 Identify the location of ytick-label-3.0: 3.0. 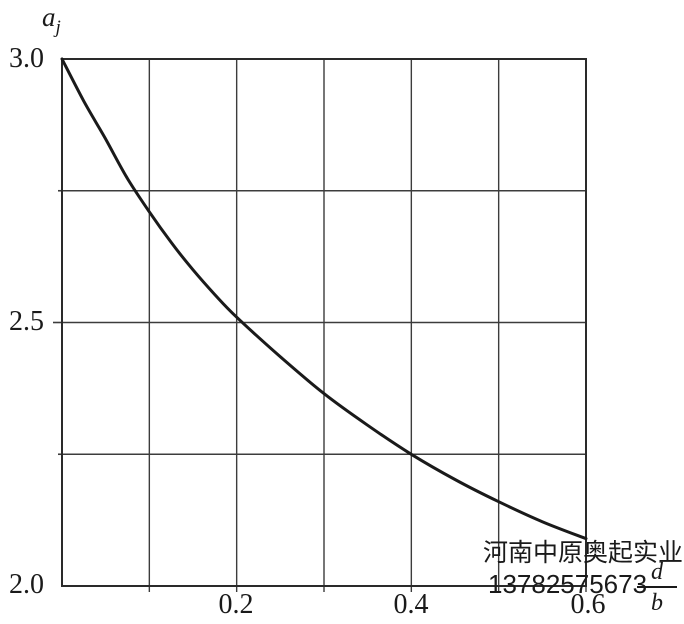
(26, 58).